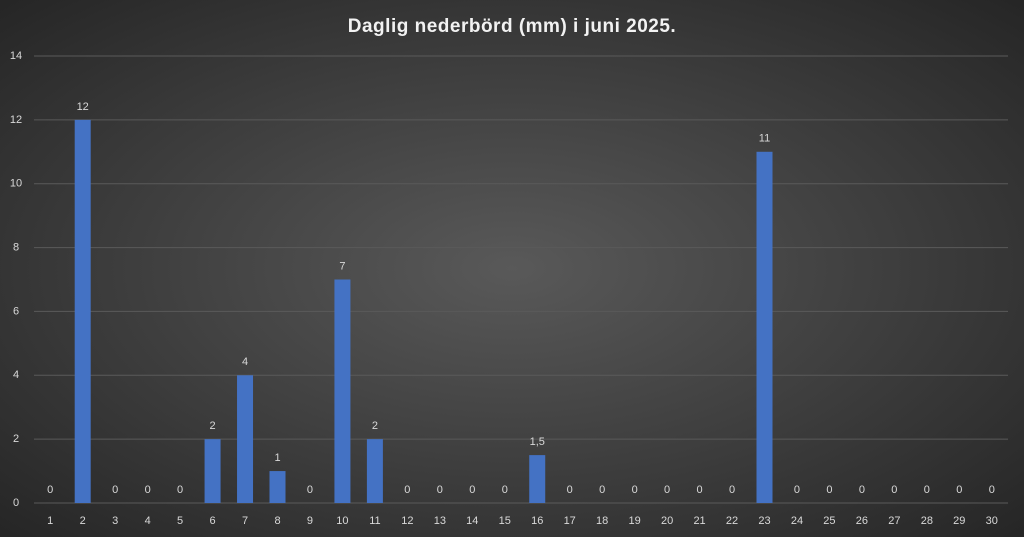 The width and height of the screenshot is (1024, 537). I want to click on x-tick-label: 26, so click(862, 521).